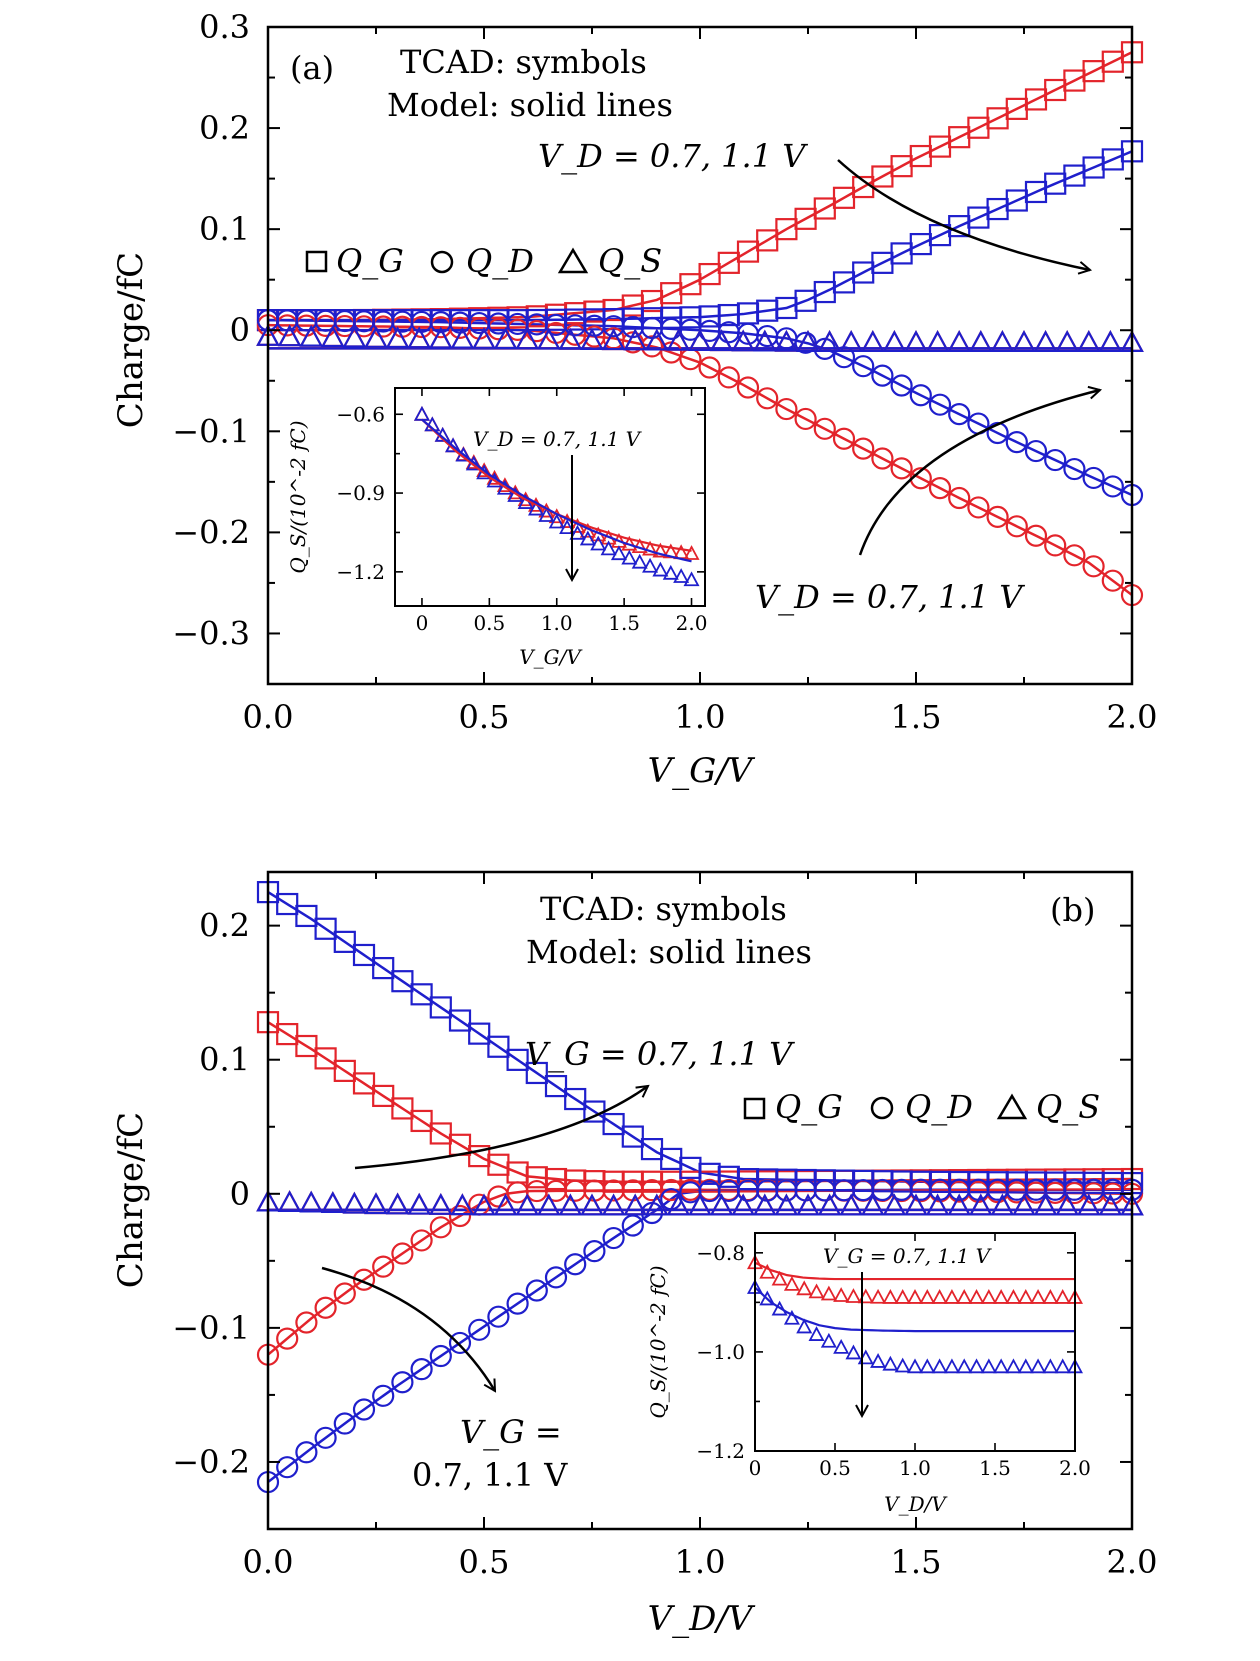  I want to click on inset-model-line, so click(914, 1271).